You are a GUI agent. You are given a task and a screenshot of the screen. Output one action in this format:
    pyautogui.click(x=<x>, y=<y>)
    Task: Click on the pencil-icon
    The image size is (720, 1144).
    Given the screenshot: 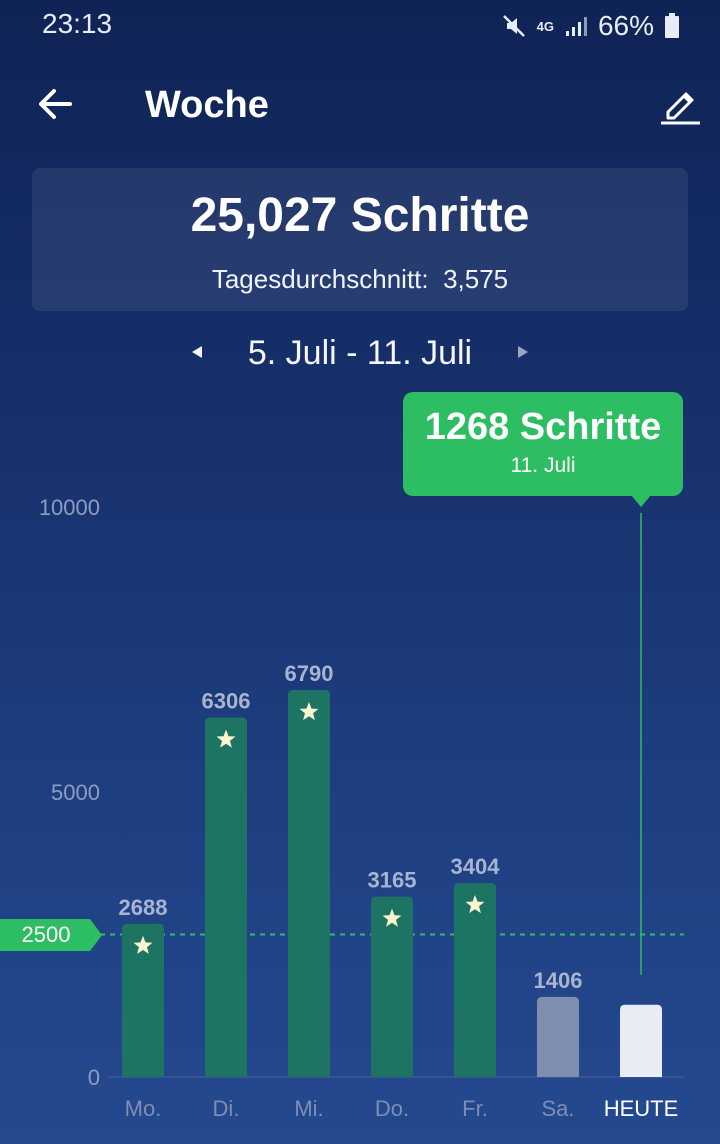 What is the action you would take?
    pyautogui.click(x=680, y=108)
    